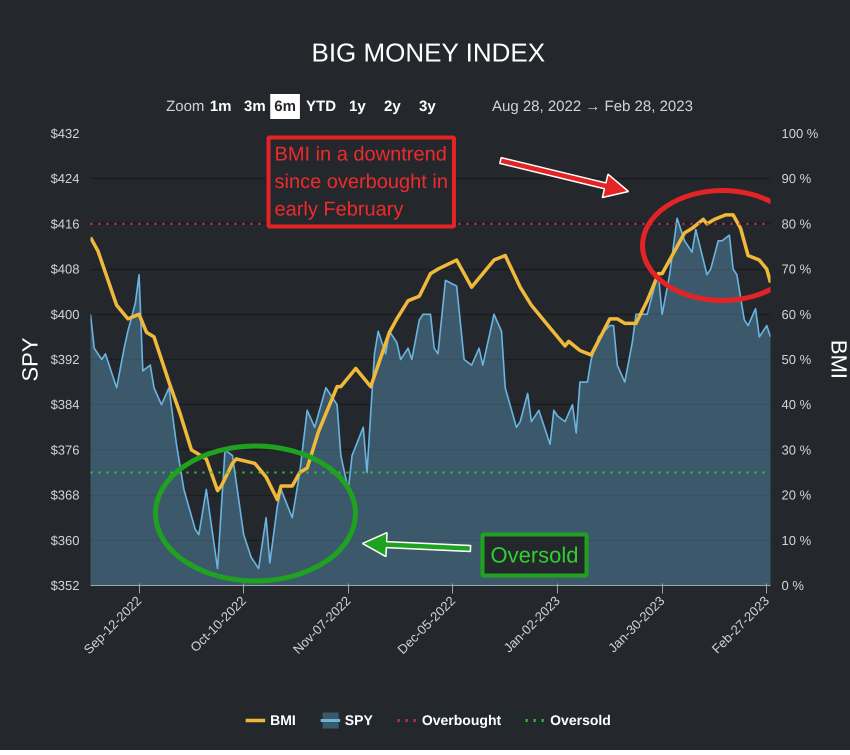 This screenshot has width=850, height=755. Describe the element at coordinates (221, 106) in the screenshot. I see `text: 1m` at that location.